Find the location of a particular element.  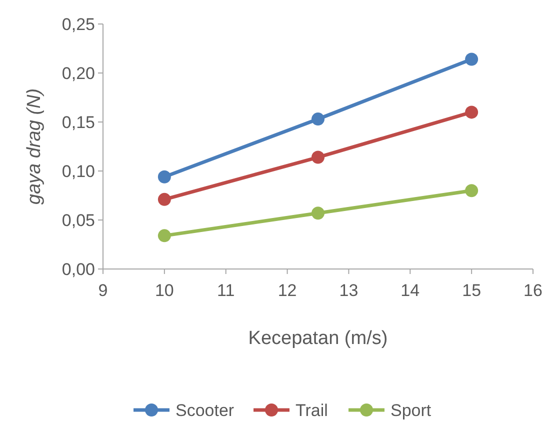

x-tick-label: 15 is located at coordinates (472, 290).